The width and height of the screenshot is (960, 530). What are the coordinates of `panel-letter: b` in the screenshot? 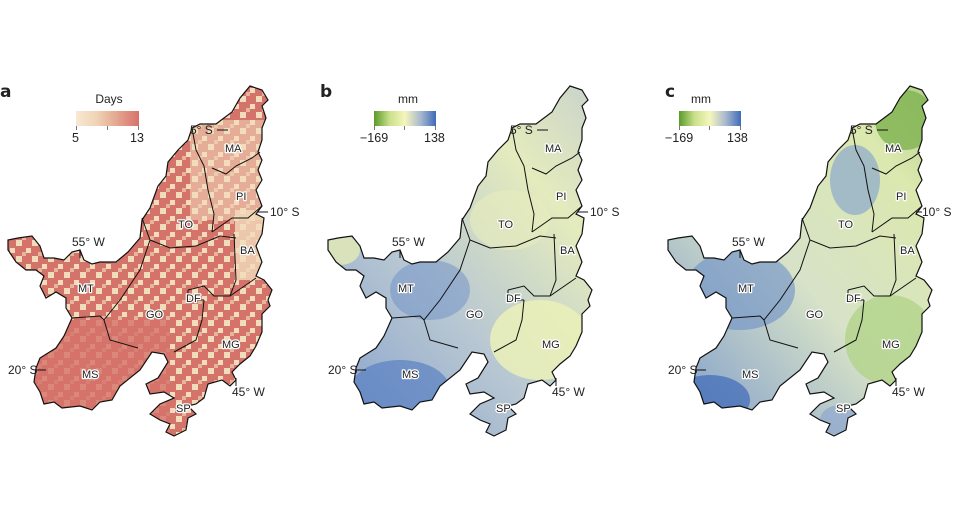 It's located at (326, 92).